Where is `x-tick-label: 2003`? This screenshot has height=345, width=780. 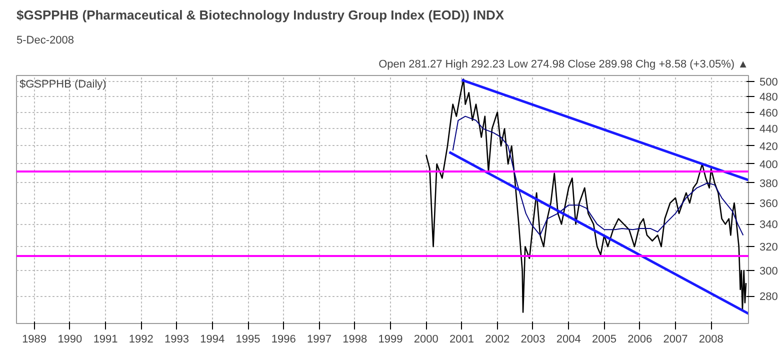
x-tick-label: 2003 is located at coordinates (533, 339).